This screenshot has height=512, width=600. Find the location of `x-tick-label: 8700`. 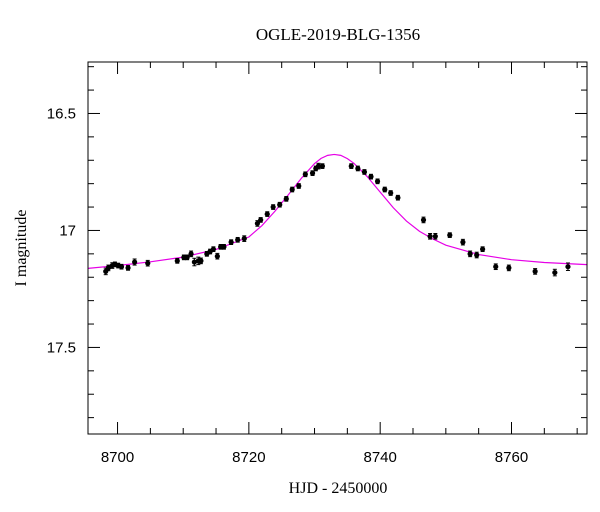

x-tick-label: 8700 is located at coordinates (117, 457).